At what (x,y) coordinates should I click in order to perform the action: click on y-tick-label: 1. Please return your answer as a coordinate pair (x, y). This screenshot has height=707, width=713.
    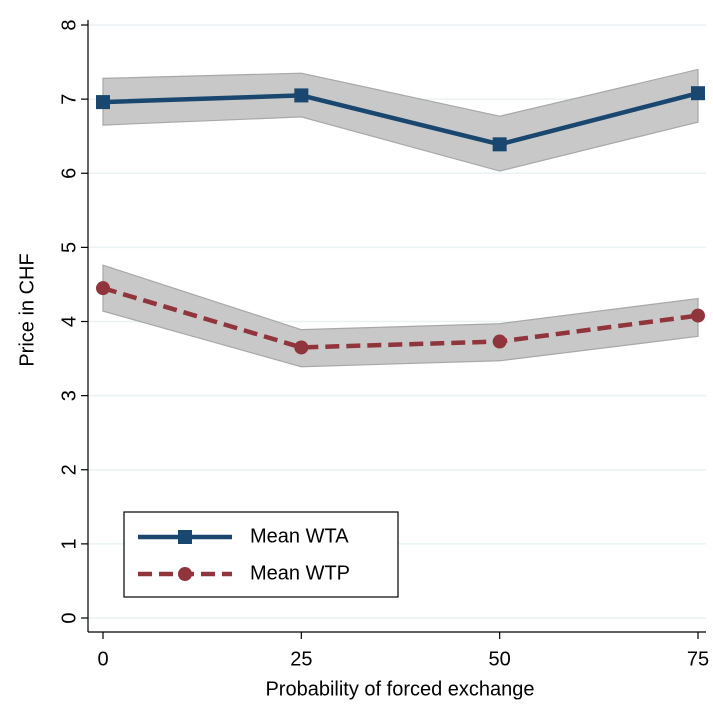
    Looking at the image, I should click on (69, 543).